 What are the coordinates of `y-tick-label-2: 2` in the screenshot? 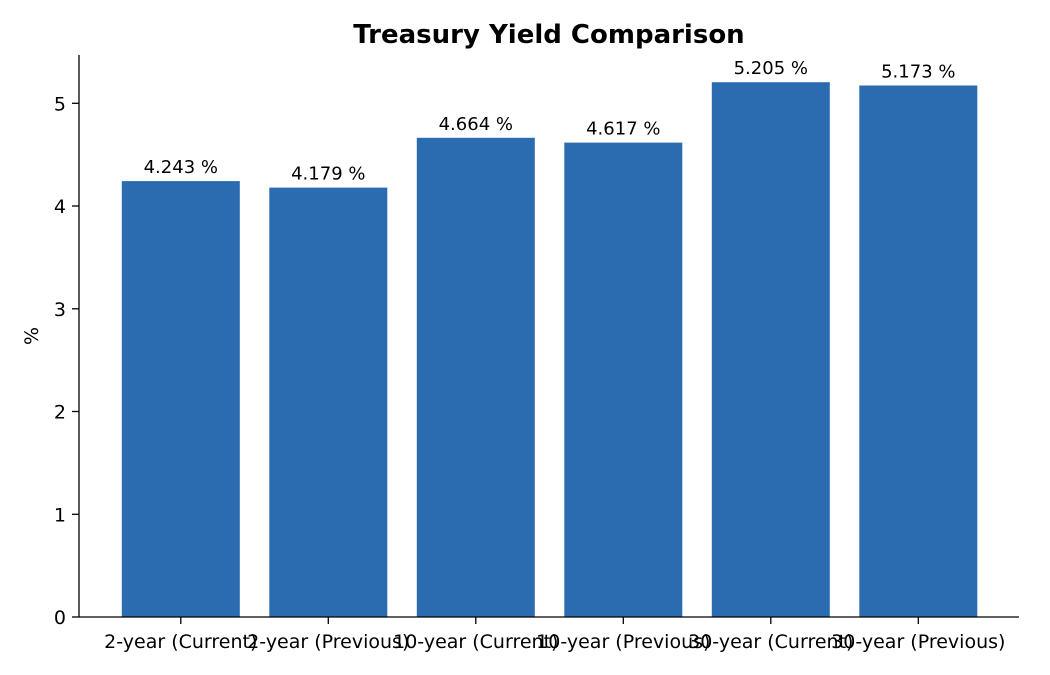 It's located at (60, 413).